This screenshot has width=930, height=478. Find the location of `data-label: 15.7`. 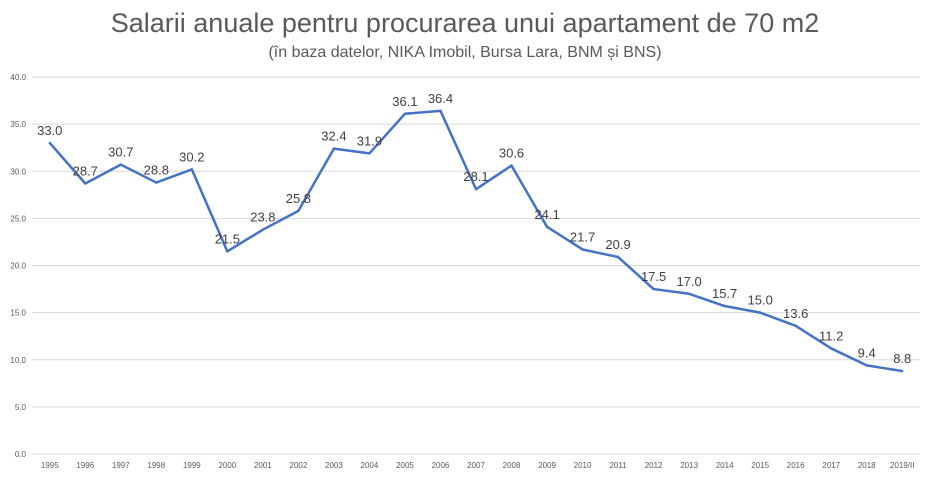

data-label: 15.7 is located at coordinates (724, 293).